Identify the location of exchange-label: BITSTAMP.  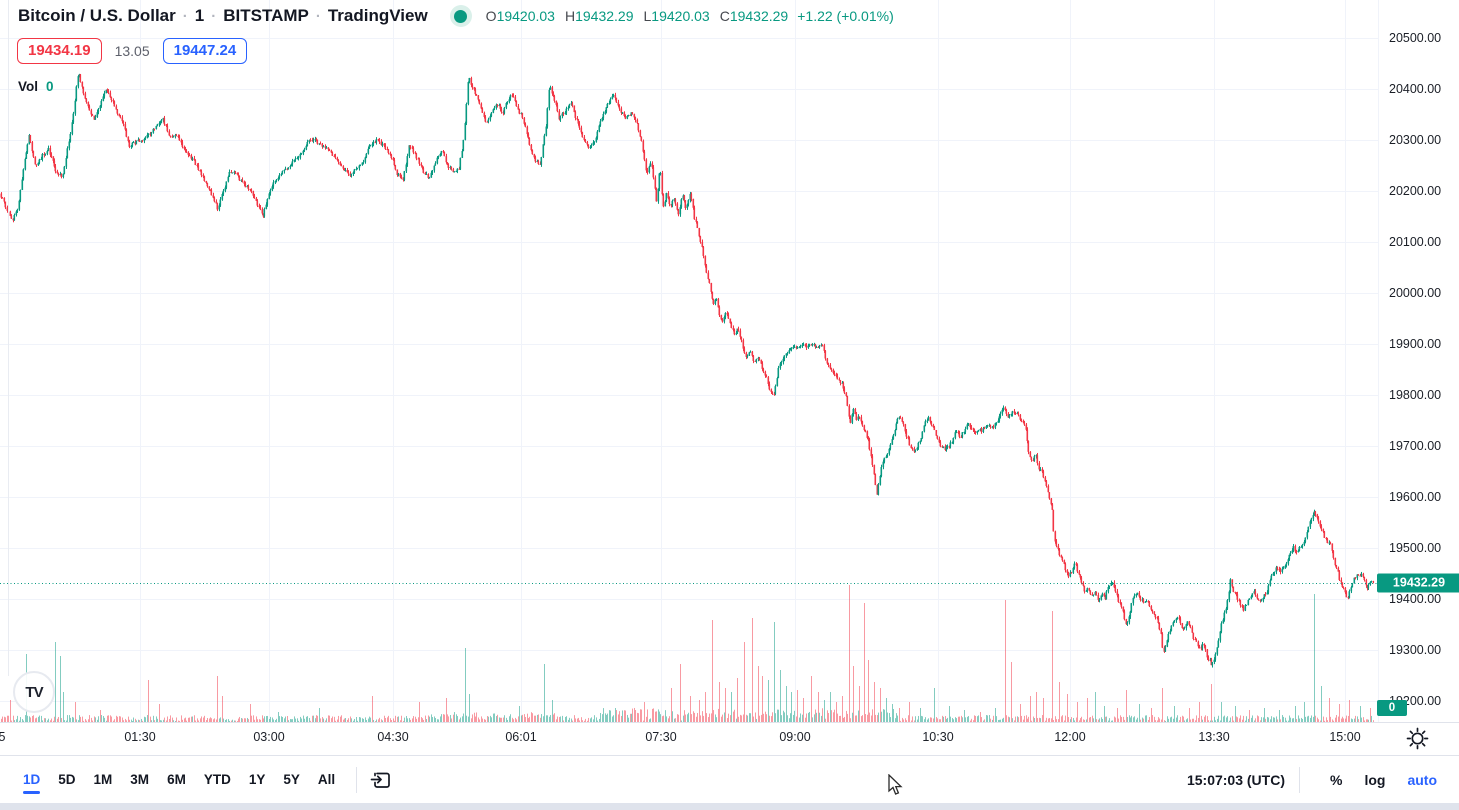
(266, 15).